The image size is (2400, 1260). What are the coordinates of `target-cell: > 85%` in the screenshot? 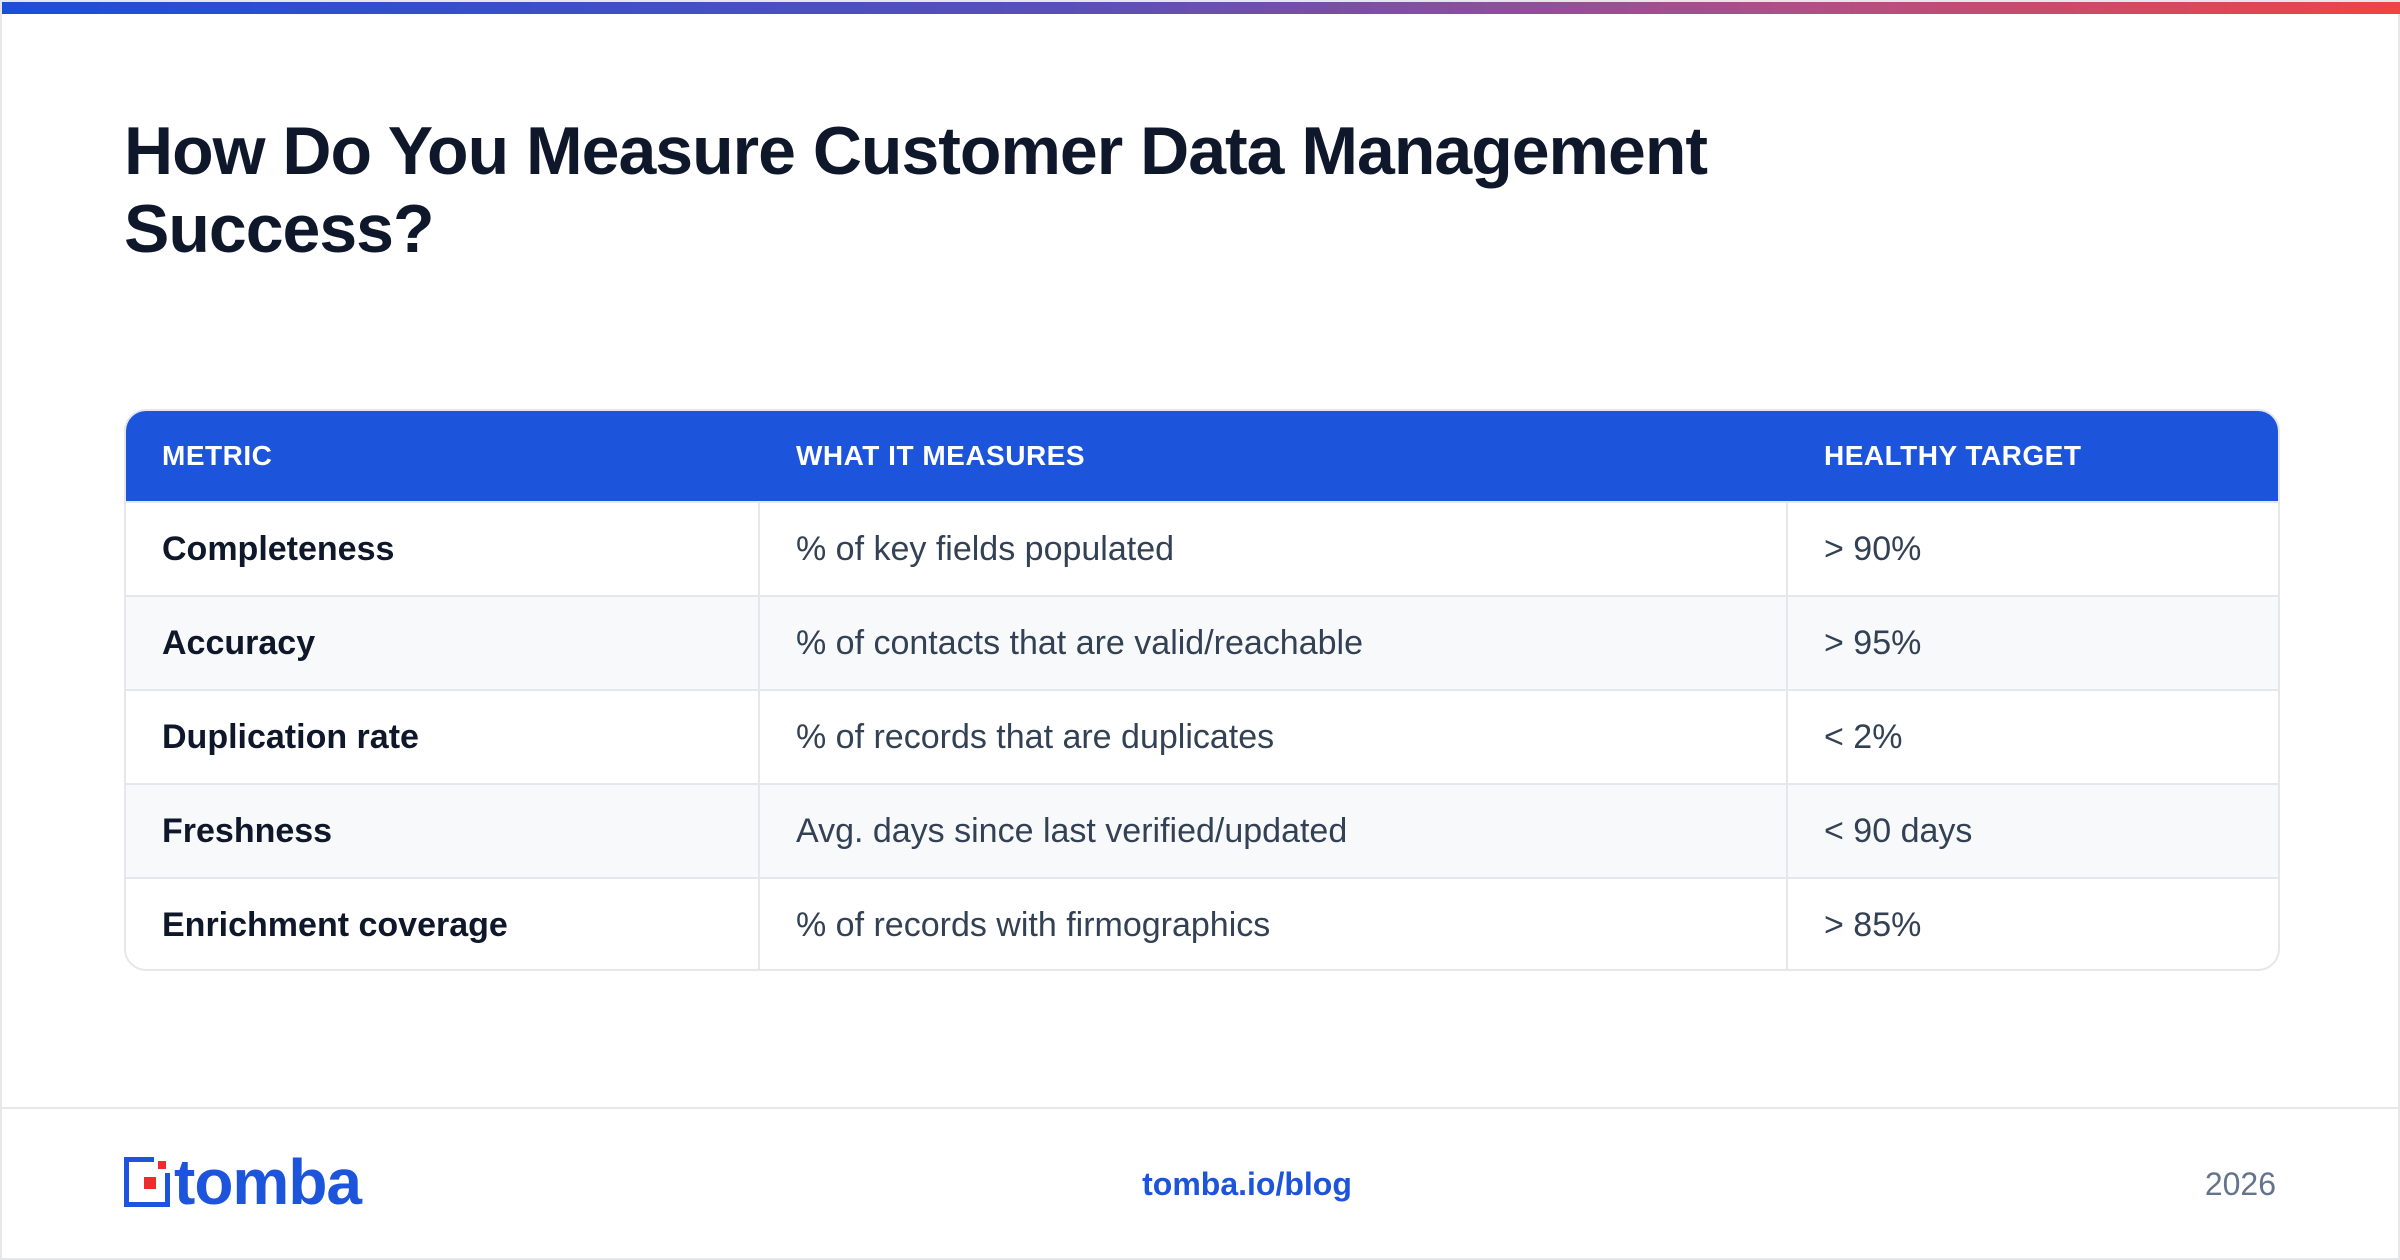 It's located at (1873, 924).